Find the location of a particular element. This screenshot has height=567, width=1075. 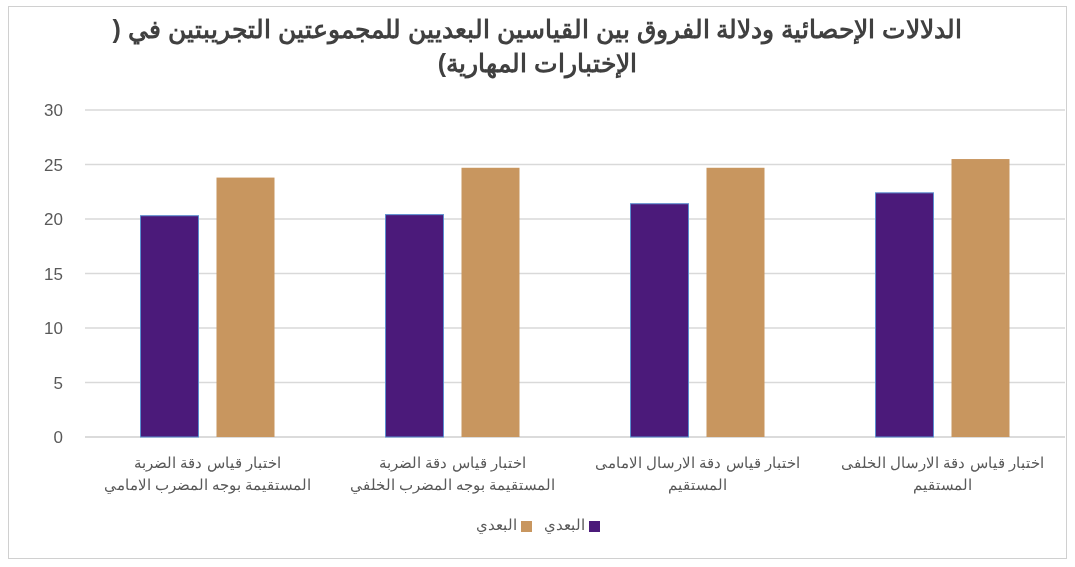

x-tick-label: اختبار قياس دقة الارسال الخلفى المستقيم is located at coordinates (942, 474).